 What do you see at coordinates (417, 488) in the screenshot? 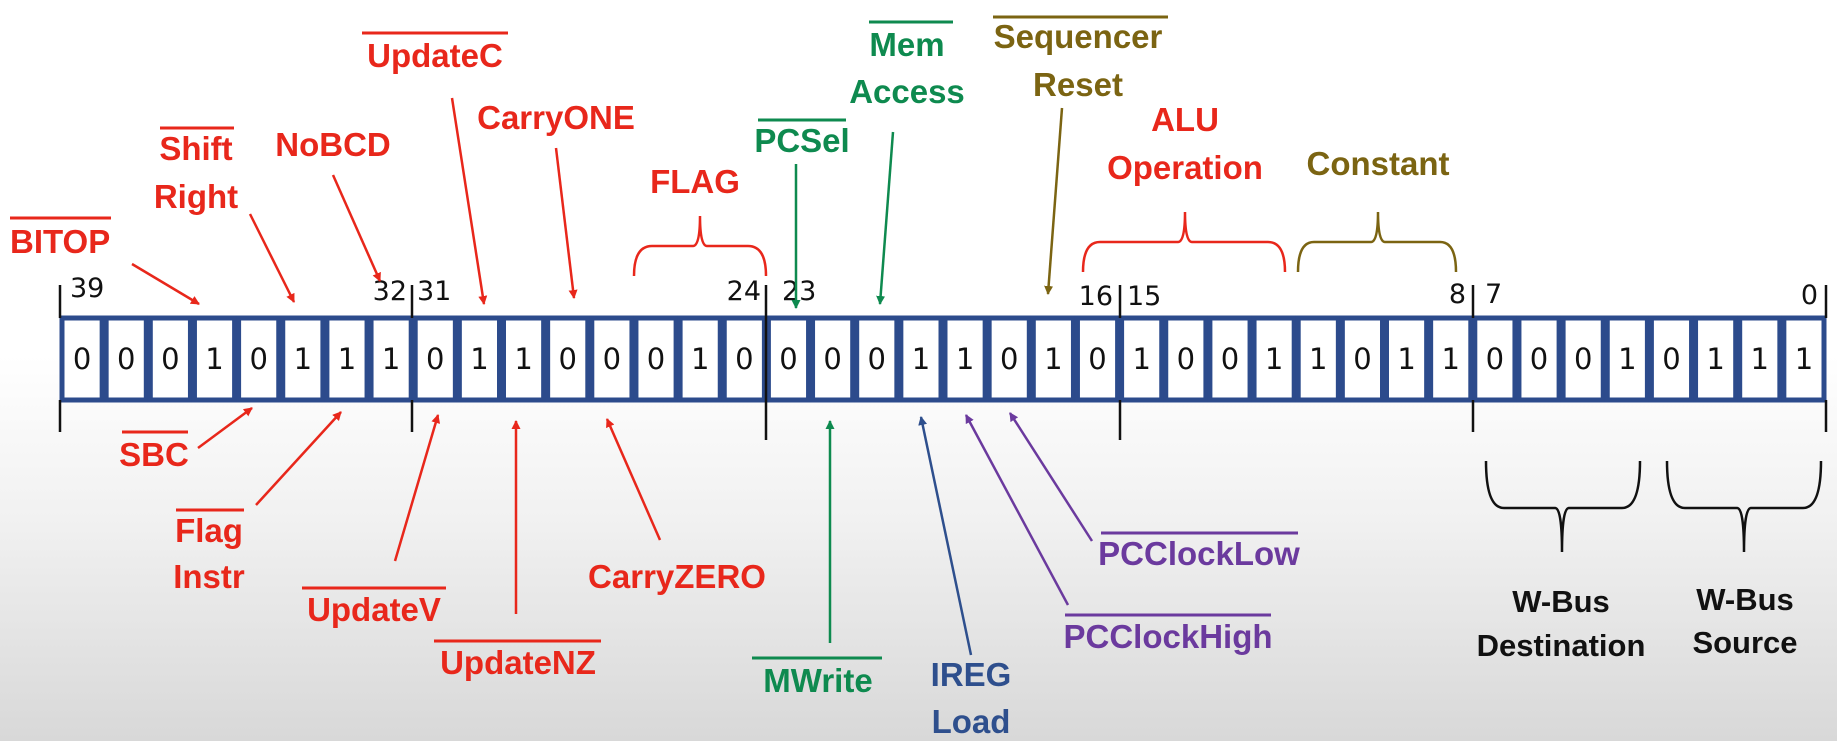
I see `arrow-updatev` at bounding box center [417, 488].